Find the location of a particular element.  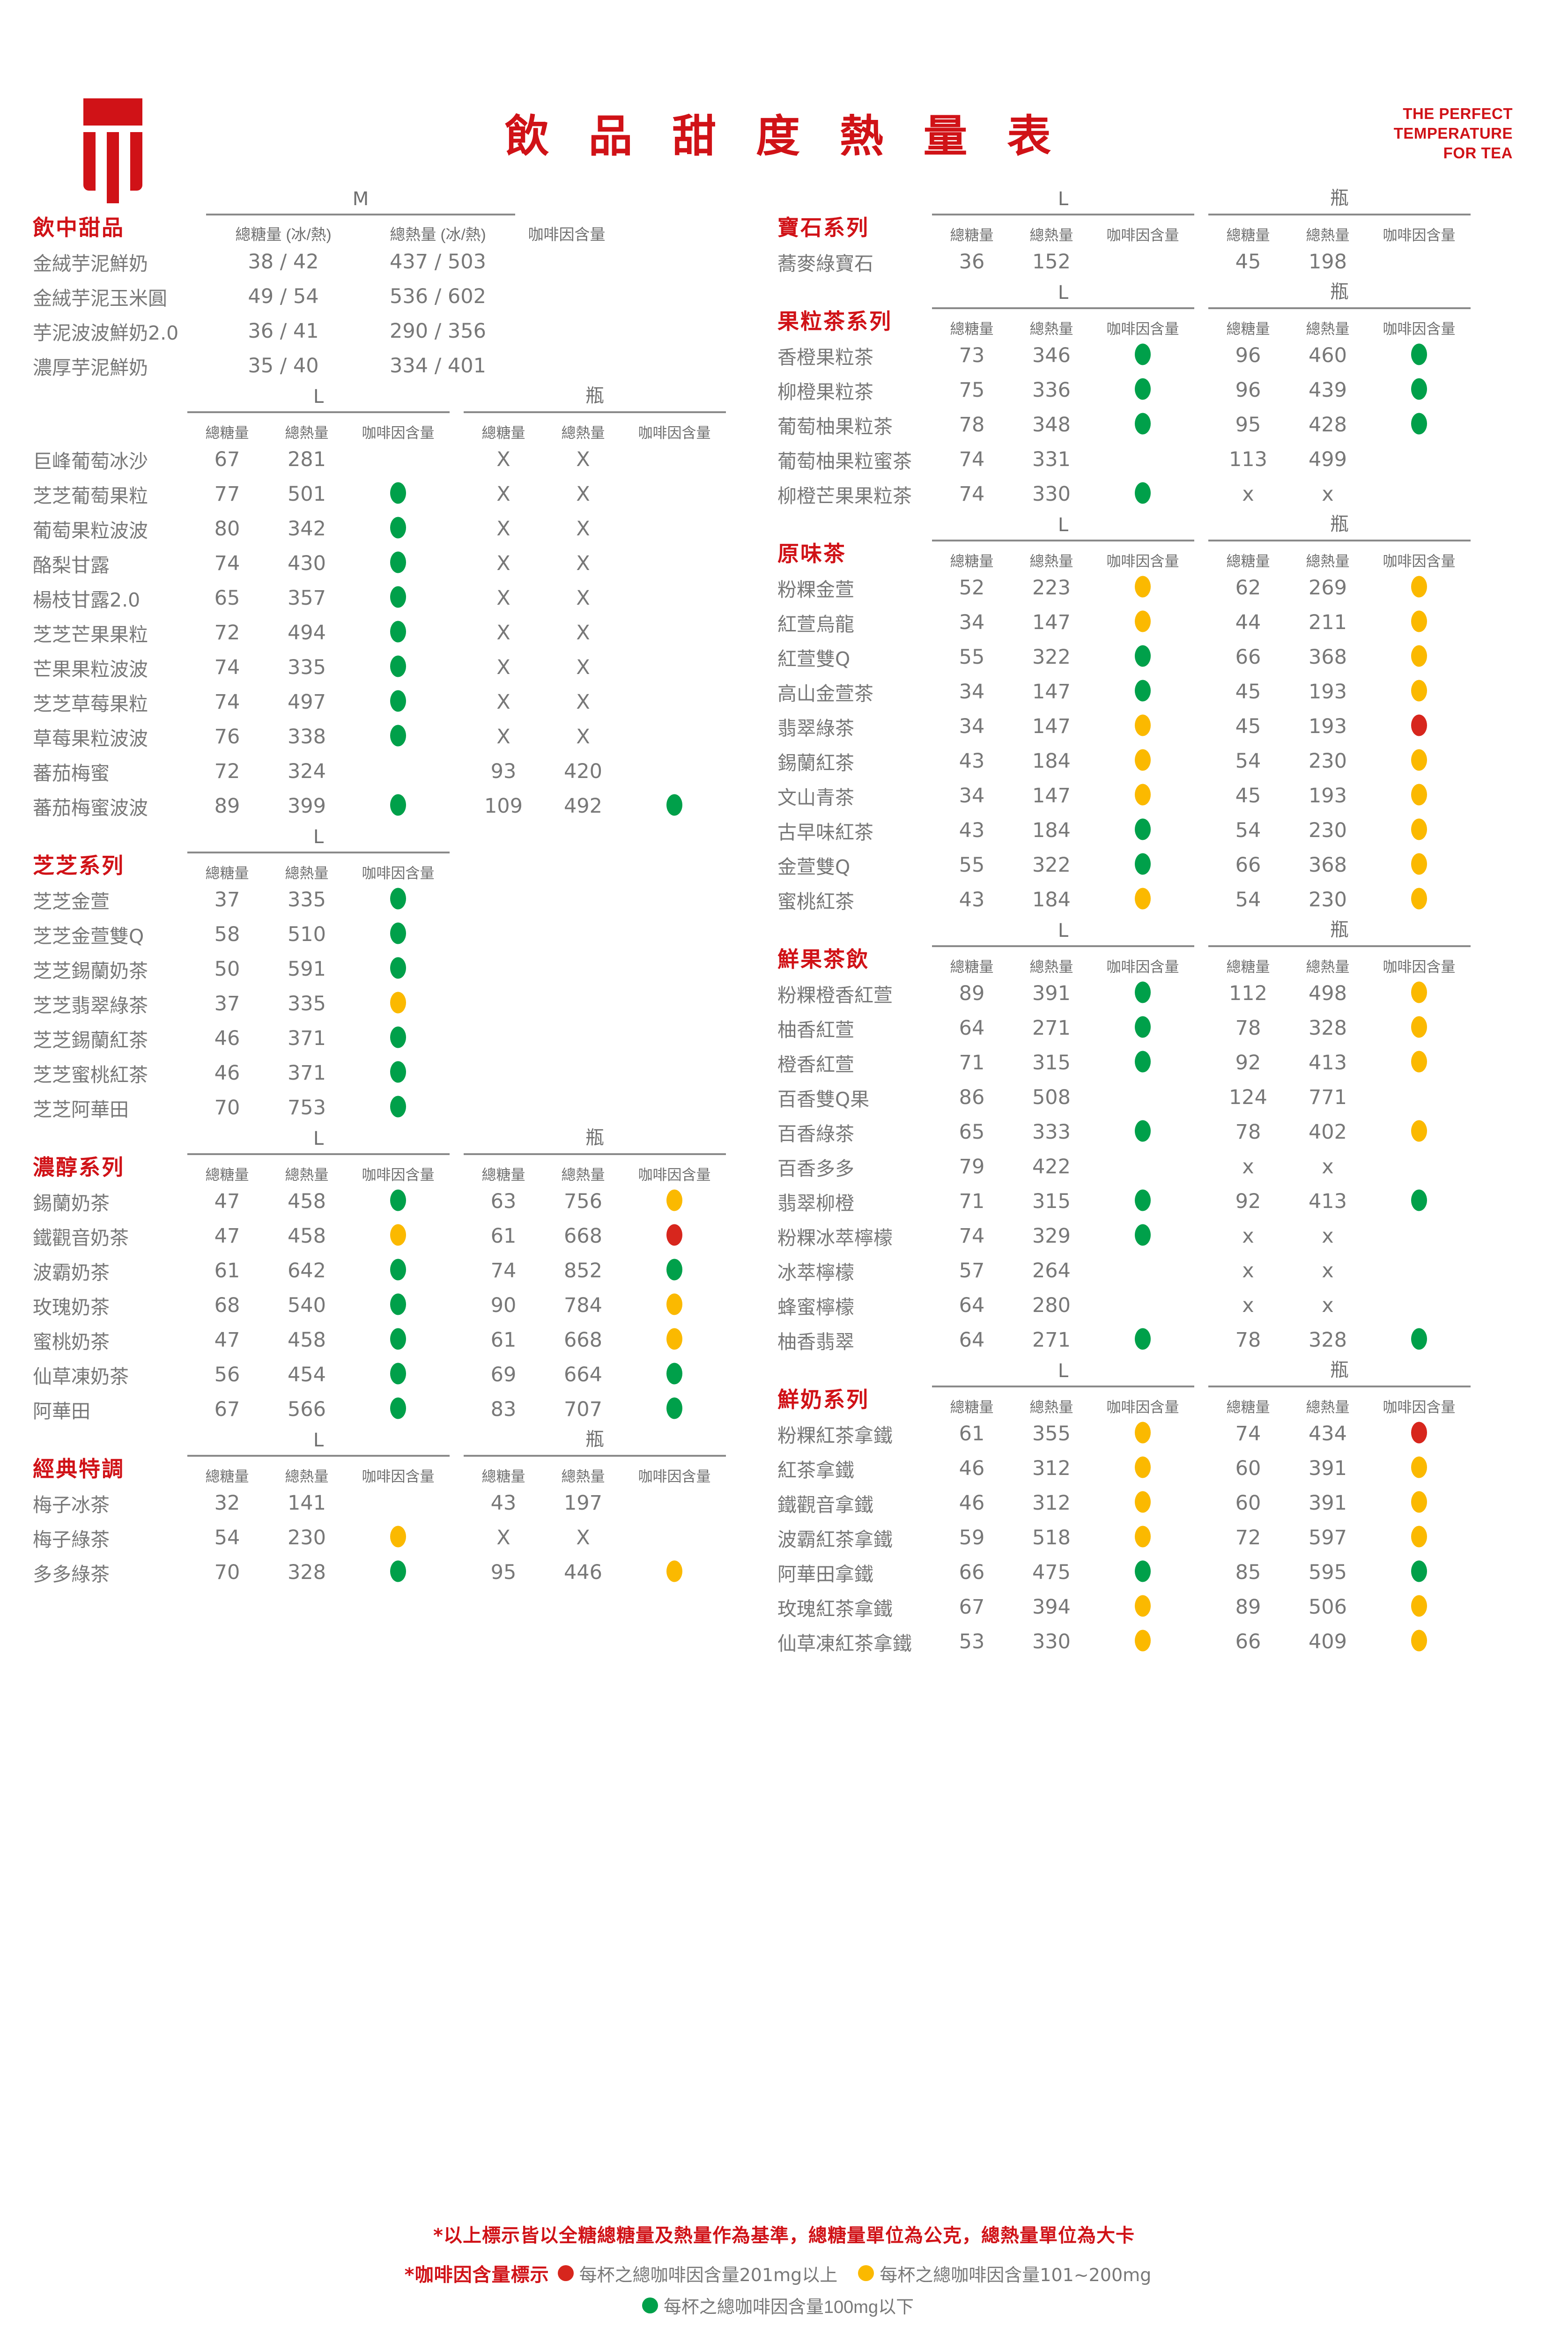

column-header-l_caf: 咖啡因含量 is located at coordinates (398, 1476).